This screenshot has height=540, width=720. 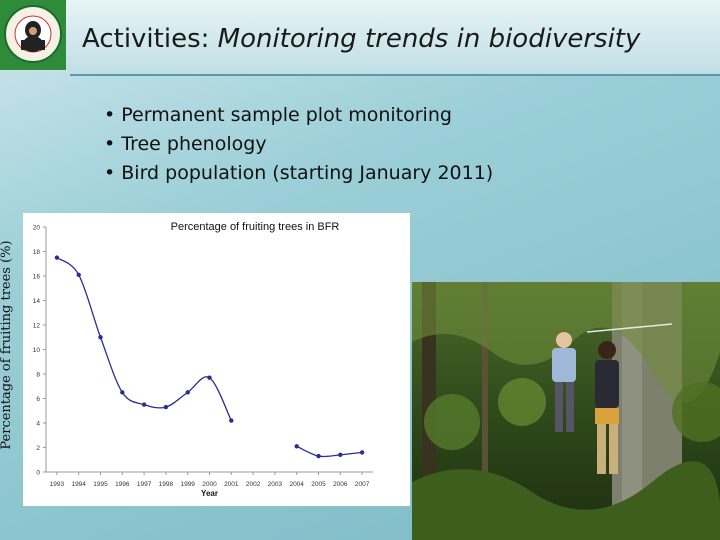 What do you see at coordinates (395, 75) in the screenshot?
I see `title-divider` at bounding box center [395, 75].